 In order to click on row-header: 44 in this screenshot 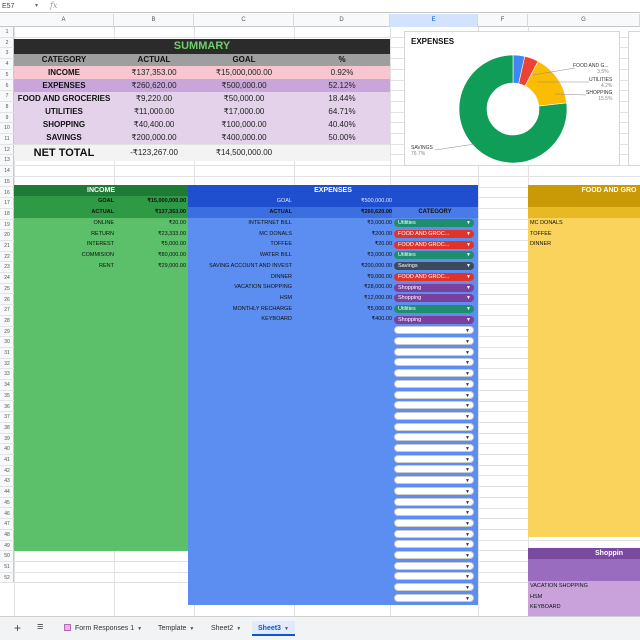, I will do `click(7, 492)`.